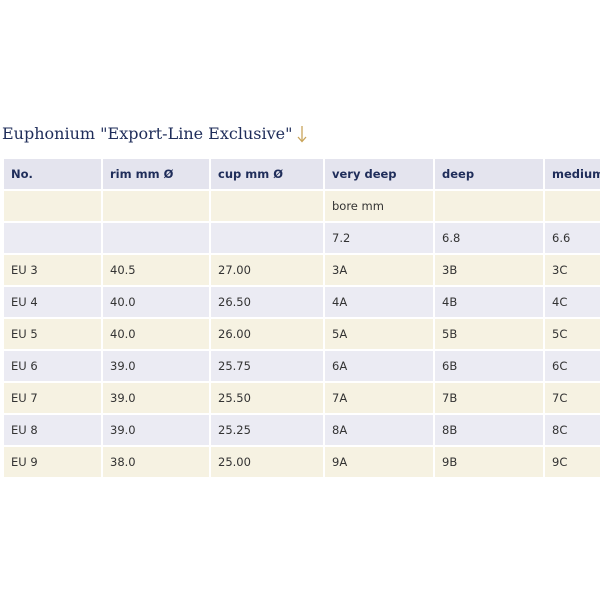  I want to click on table-cell: EU 6, so click(52, 366).